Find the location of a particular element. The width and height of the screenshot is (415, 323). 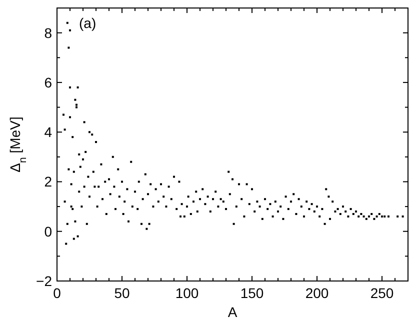

x-tick-label: 150 is located at coordinates (252, 293).